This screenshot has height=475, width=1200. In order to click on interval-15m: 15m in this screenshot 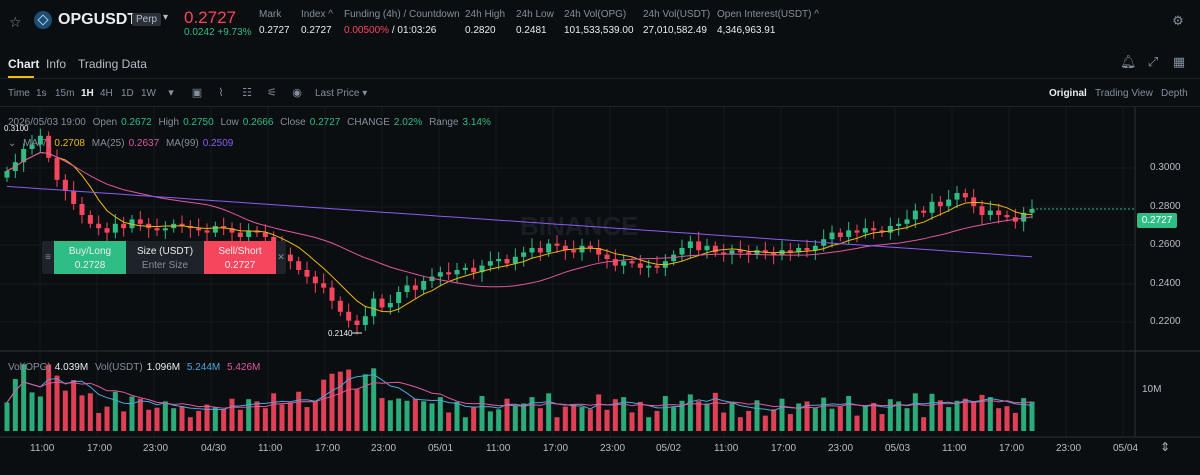, I will do `click(65, 93)`.